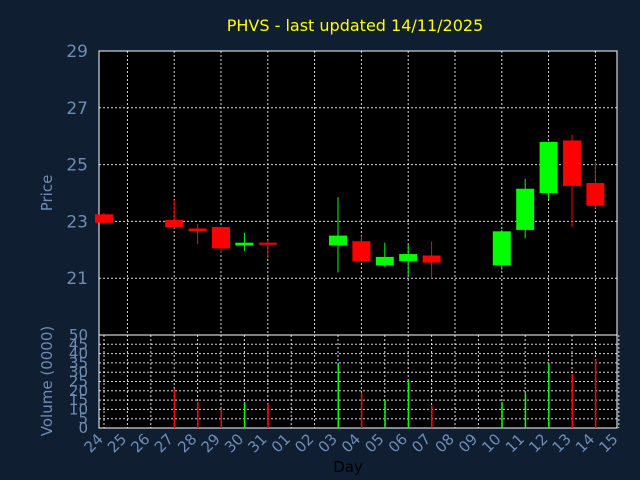 Image resolution: width=640 pixels, height=480 pixels. I want to click on day-tick-label: 31, so click(257, 443).